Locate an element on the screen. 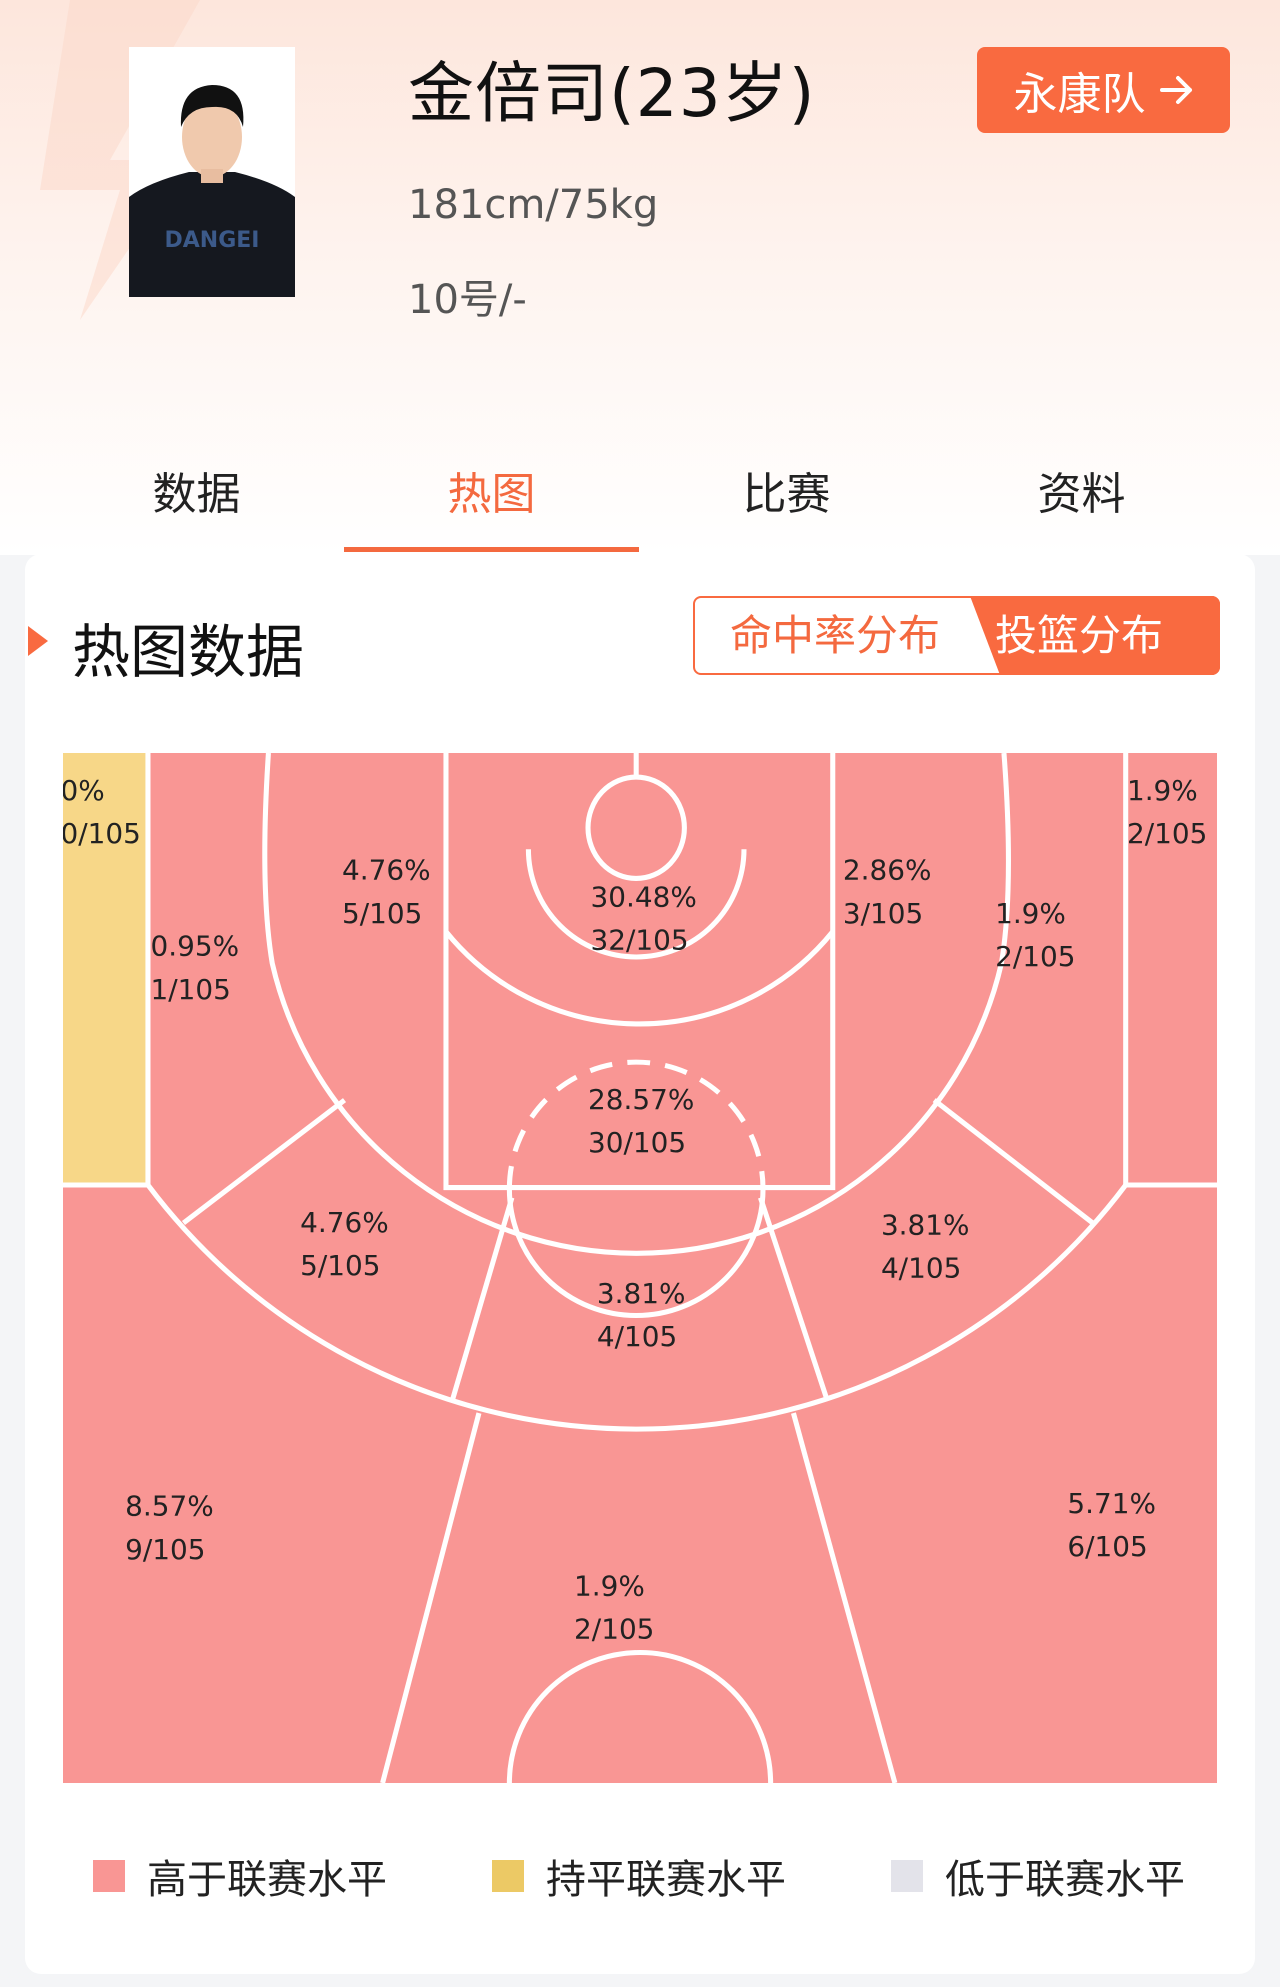 The image size is (1280, 1987). lightning-decoration-icon is located at coordinates (120, 160).